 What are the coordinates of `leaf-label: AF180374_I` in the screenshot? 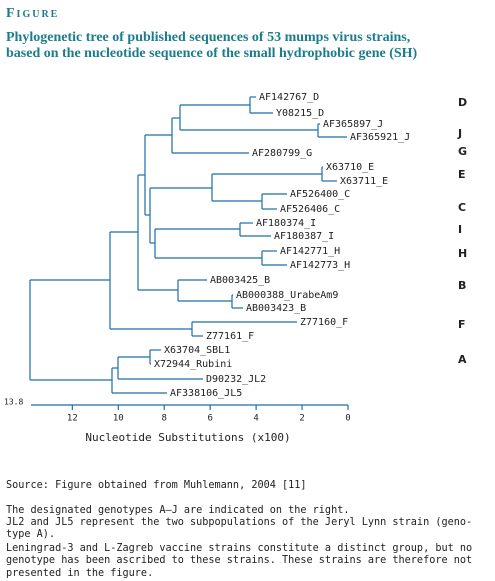 It's located at (286, 223).